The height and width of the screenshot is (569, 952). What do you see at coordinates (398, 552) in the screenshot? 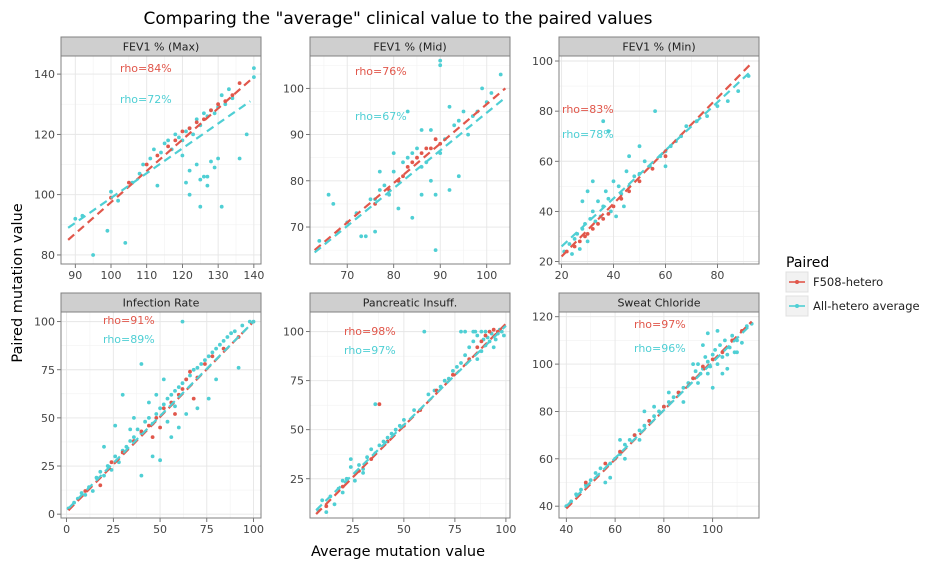
I see `x-axis-label: Average mutation value` at bounding box center [398, 552].